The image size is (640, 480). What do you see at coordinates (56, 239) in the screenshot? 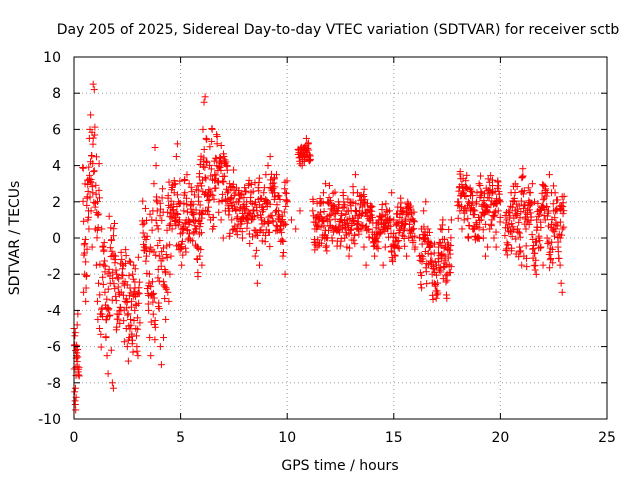
I see `y-tick-label: 0` at bounding box center [56, 239].